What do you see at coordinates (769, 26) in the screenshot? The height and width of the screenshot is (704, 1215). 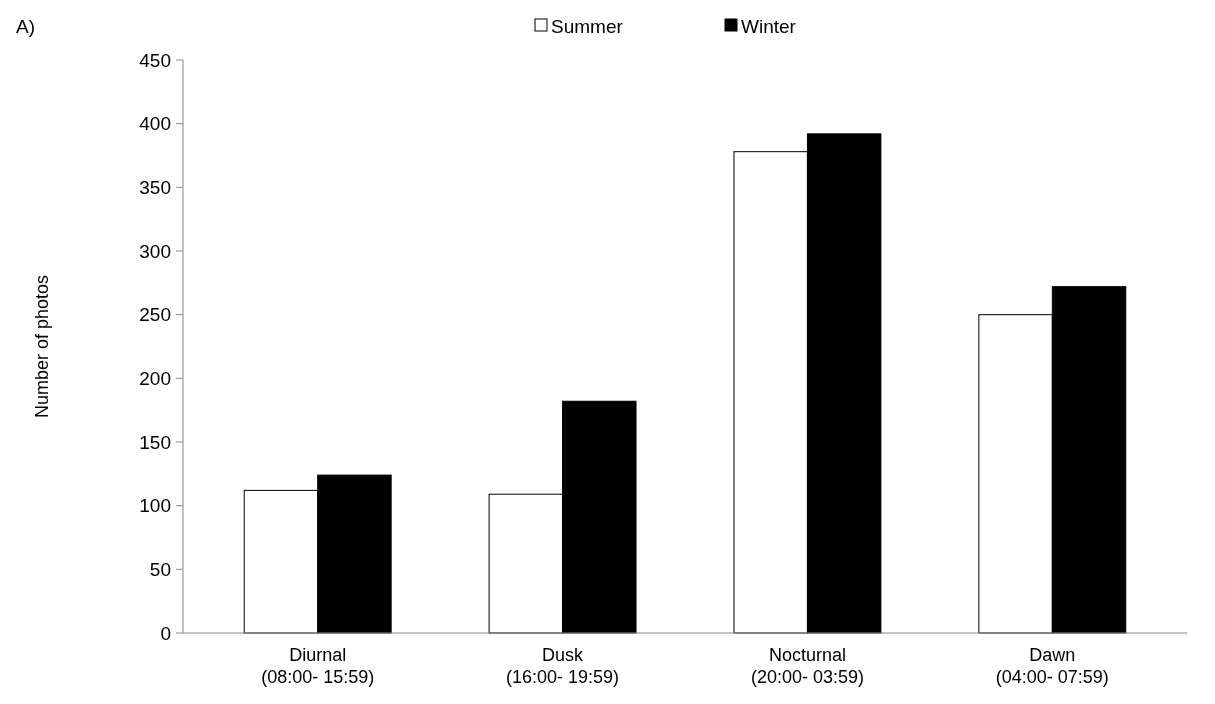 I see `legend-label: Winter` at bounding box center [769, 26].